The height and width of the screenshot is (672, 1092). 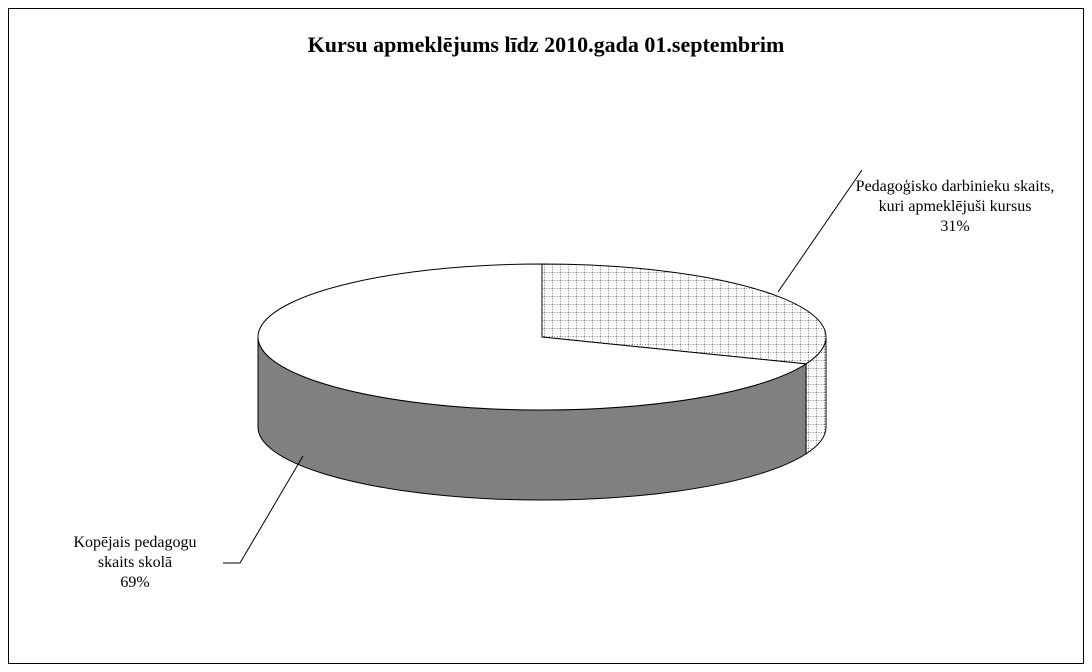 I want to click on slice-label: Kopējais pedagogu skaits skolā 69%, so click(x=135, y=563).